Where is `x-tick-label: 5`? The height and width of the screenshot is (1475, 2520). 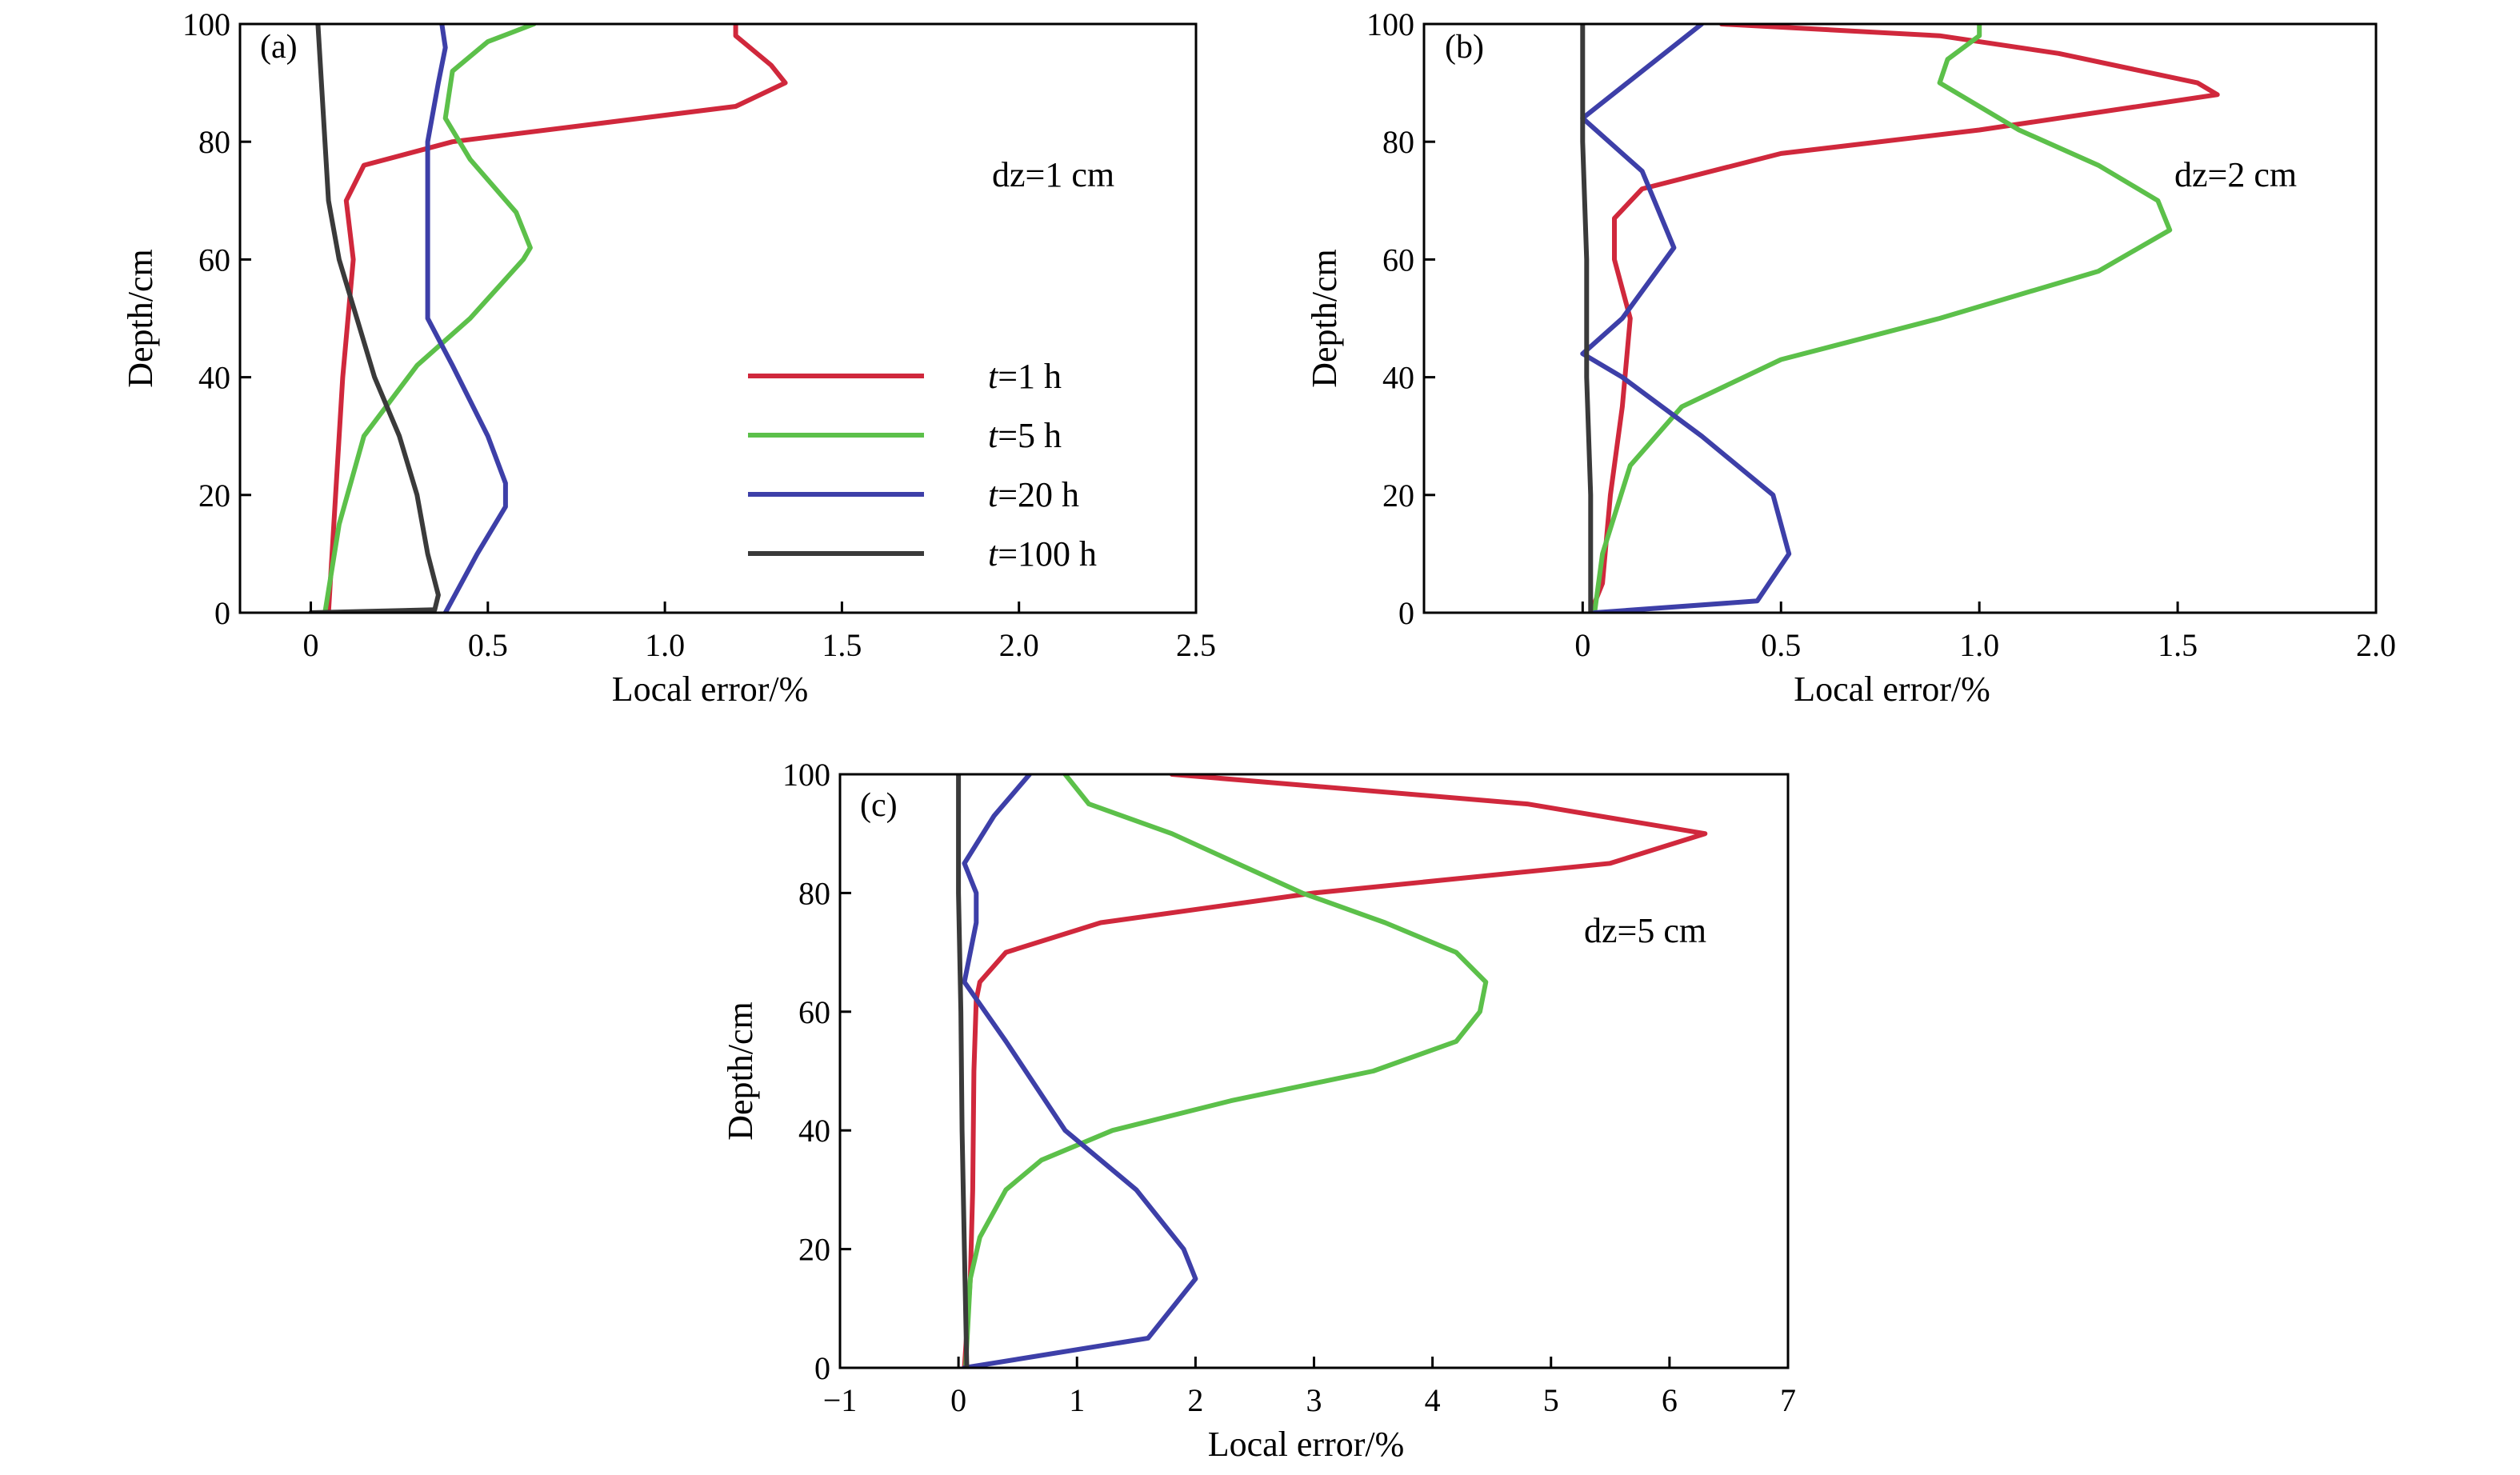
x-tick-label: 5 is located at coordinates (1551, 1400).